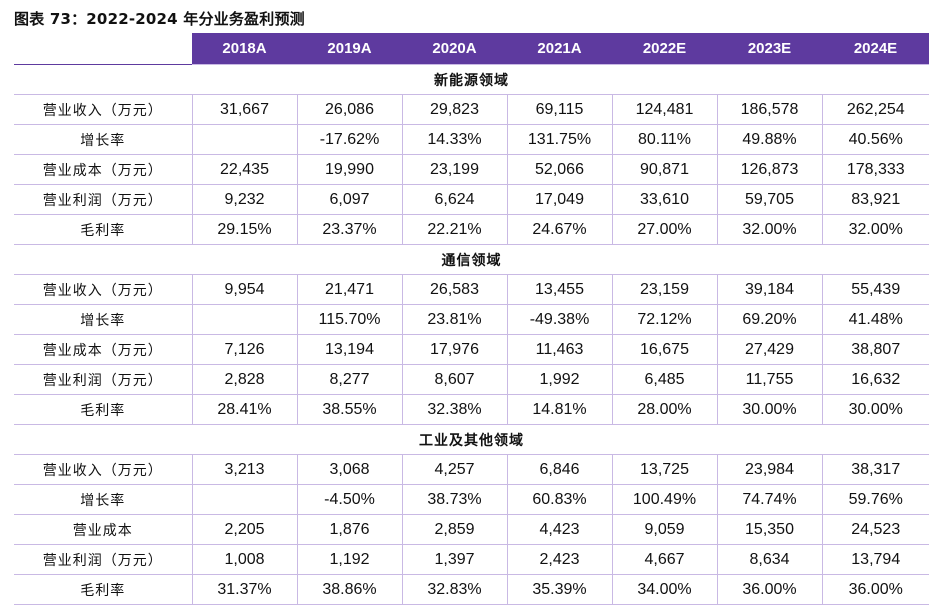 This screenshot has height=606, width=931. What do you see at coordinates (103, 169) in the screenshot?
I see `row-label: 营业成本（万元）` at bounding box center [103, 169].